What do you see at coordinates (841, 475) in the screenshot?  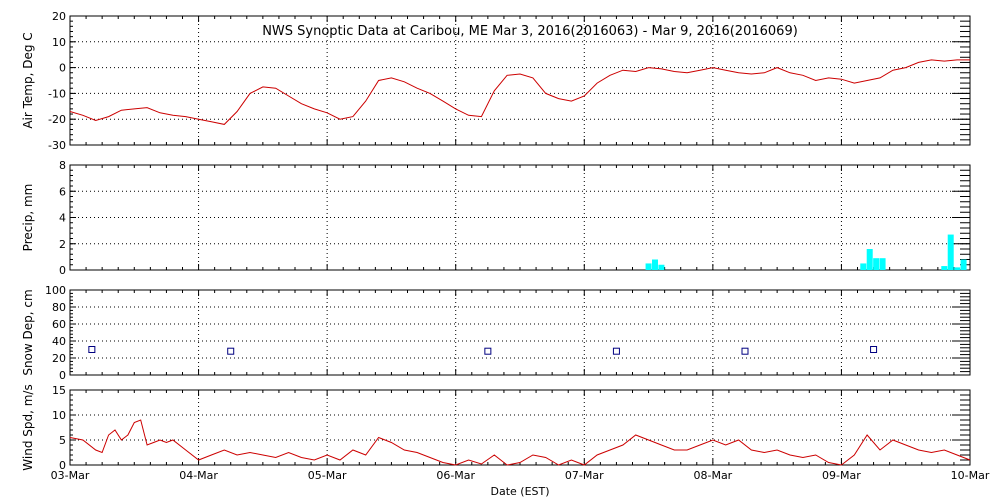 I see `x-tick-label: 09-Mar` at bounding box center [841, 475].